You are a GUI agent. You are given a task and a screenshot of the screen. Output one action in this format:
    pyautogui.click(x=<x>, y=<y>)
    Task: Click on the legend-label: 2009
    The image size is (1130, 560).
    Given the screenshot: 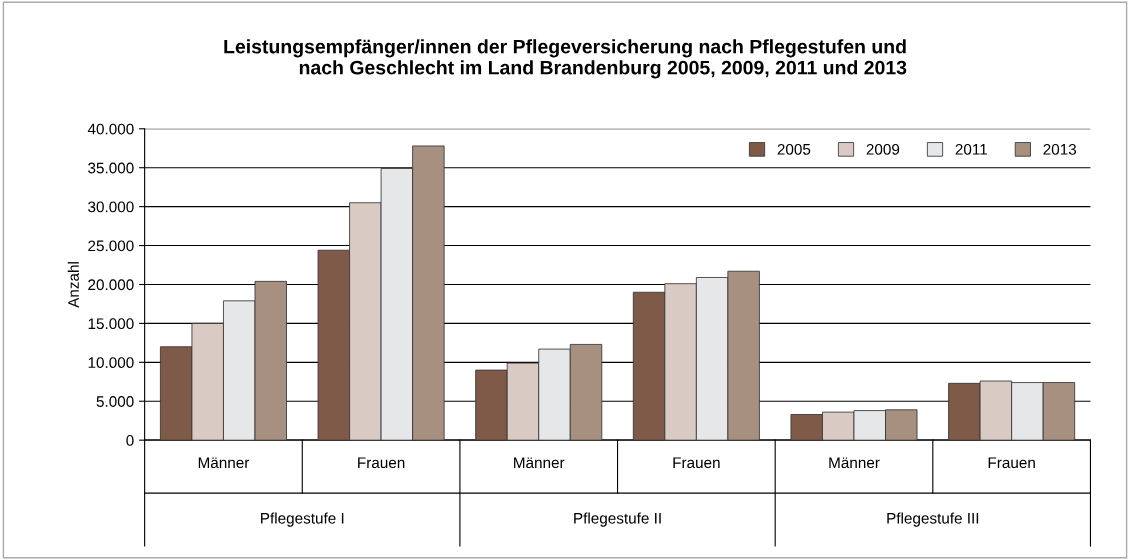 What is the action you would take?
    pyautogui.click(x=883, y=149)
    